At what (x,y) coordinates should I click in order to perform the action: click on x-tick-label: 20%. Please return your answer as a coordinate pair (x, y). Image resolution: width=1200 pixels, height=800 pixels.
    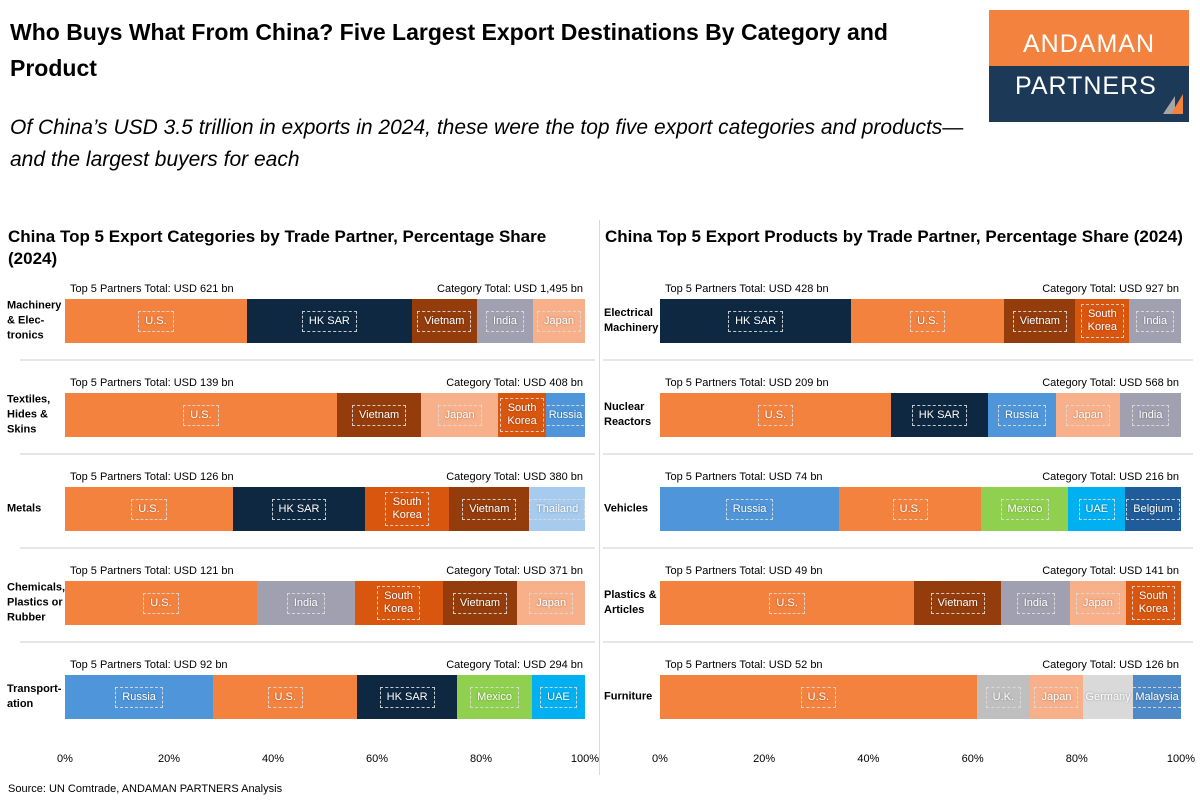
    Looking at the image, I should click on (169, 759).